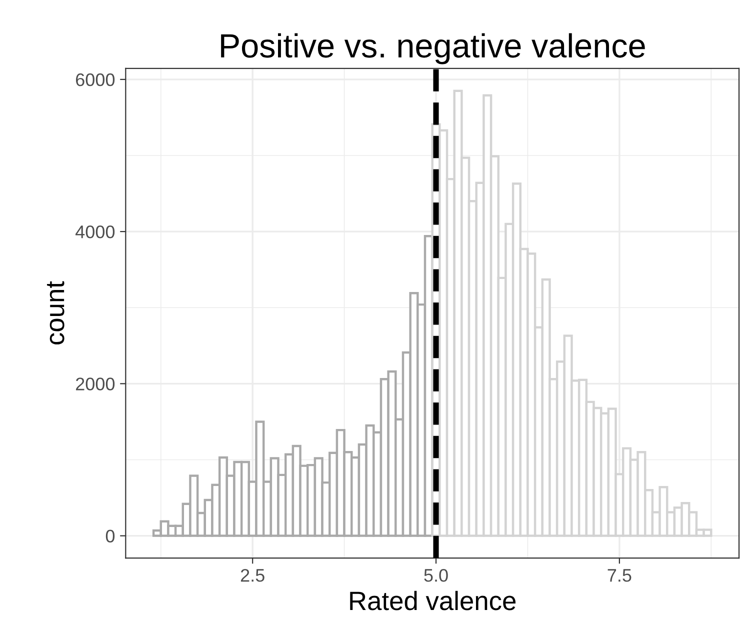  I want to click on y-tick-label: 0, so click(110, 536).